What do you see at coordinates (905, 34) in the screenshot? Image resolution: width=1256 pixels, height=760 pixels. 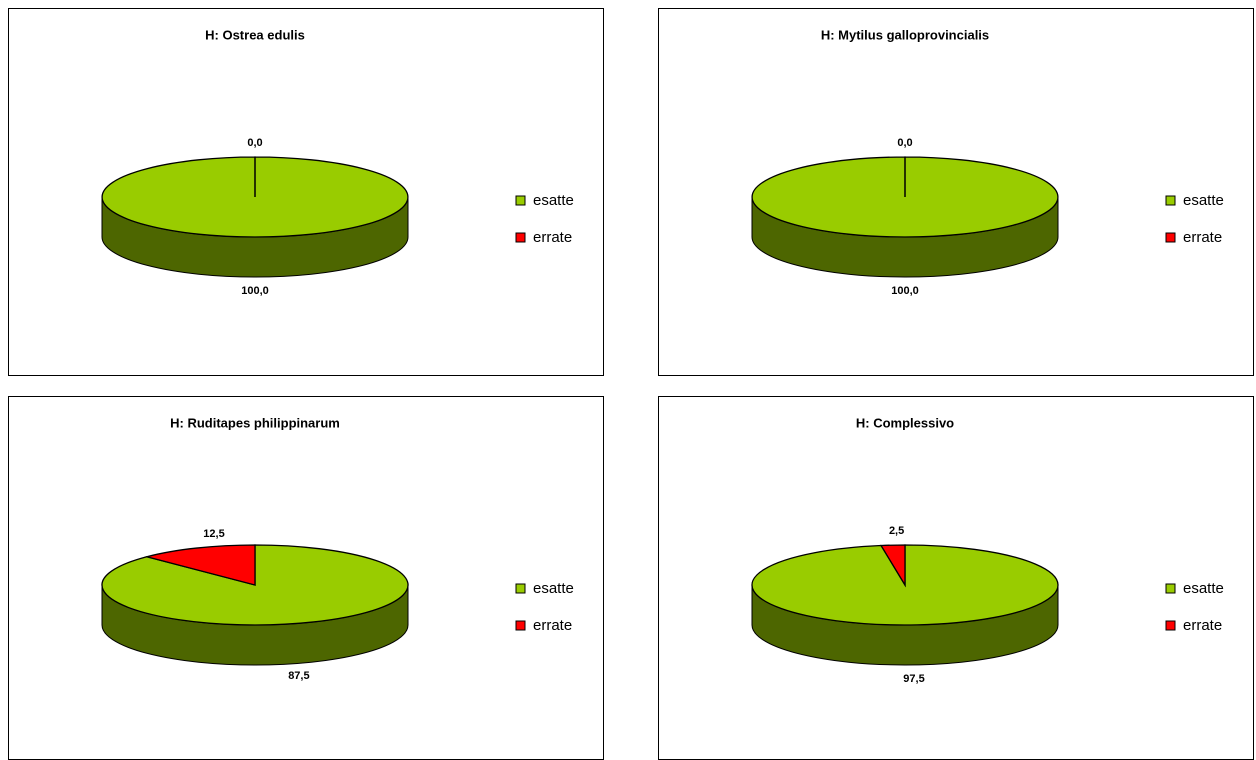 I see `chart-title: H: Mytilus galloprovincialis` at bounding box center [905, 34].